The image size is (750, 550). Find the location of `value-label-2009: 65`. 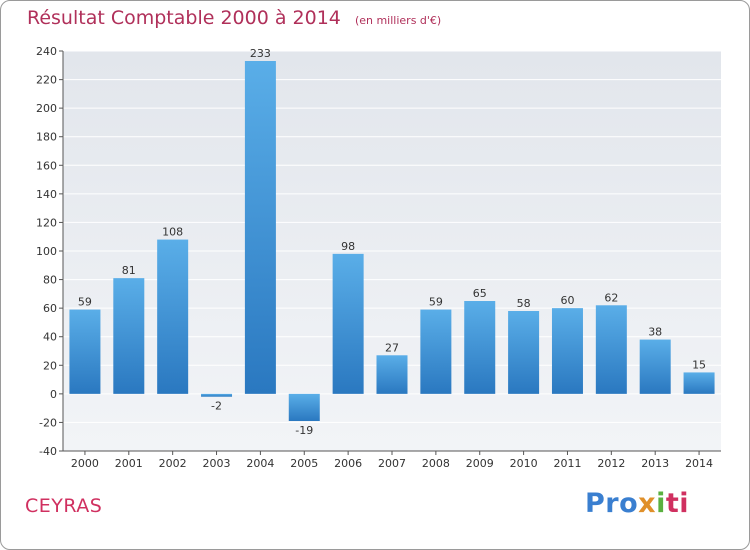

value-label-2009: 65 is located at coordinates (480, 293).